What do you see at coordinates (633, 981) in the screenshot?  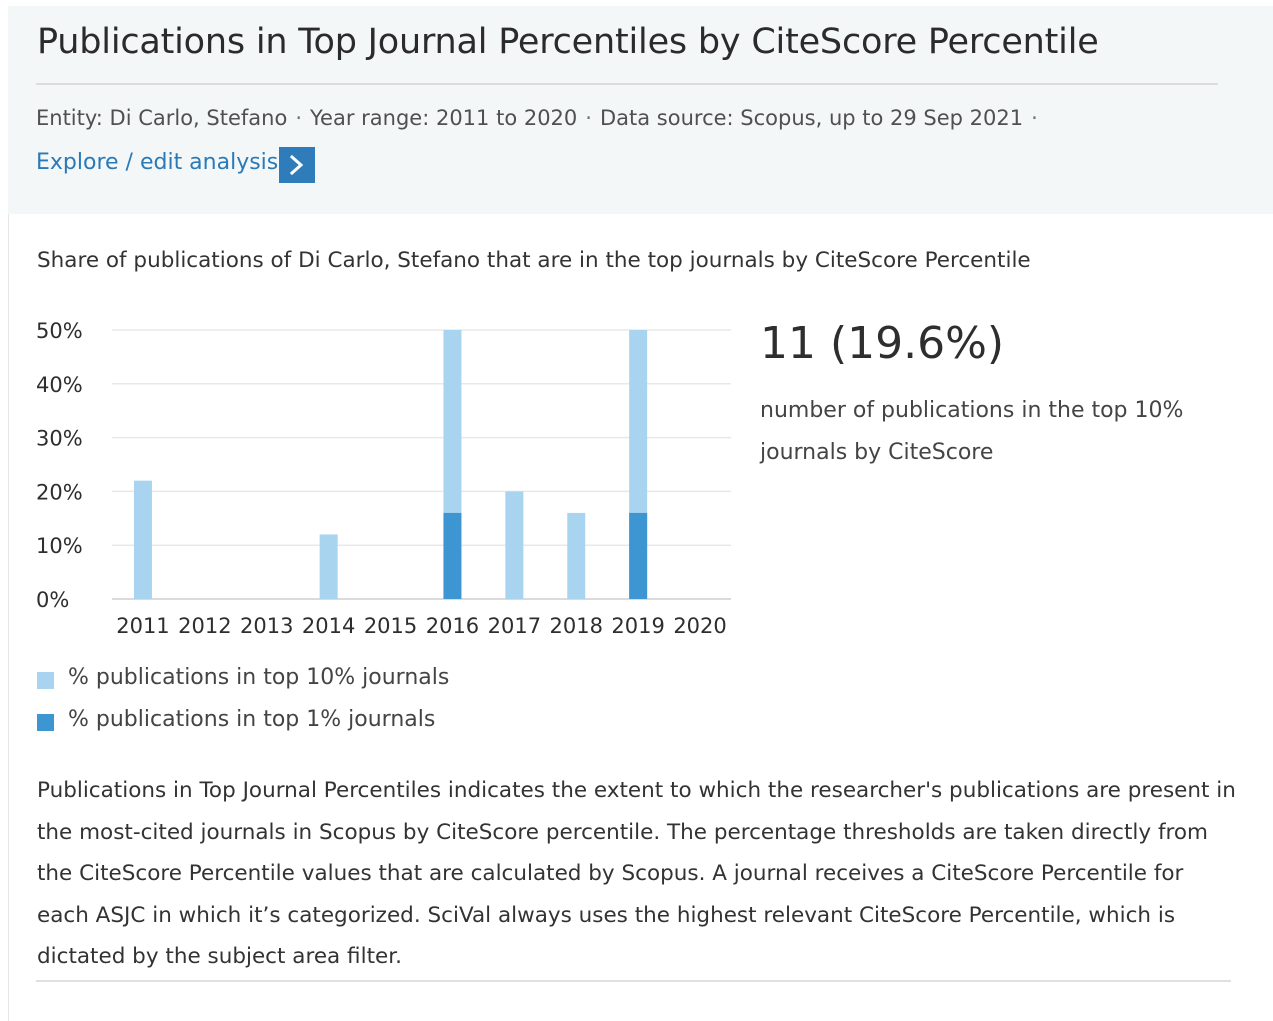 I see `bottom-divider` at bounding box center [633, 981].